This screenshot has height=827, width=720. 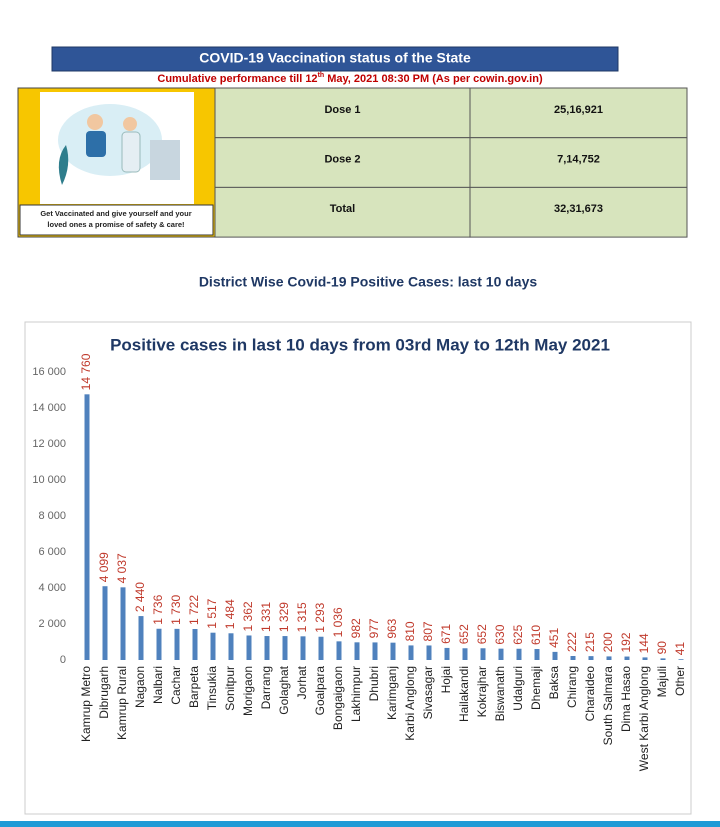 I want to click on y-tick-label: 8 000, so click(x=52, y=516).